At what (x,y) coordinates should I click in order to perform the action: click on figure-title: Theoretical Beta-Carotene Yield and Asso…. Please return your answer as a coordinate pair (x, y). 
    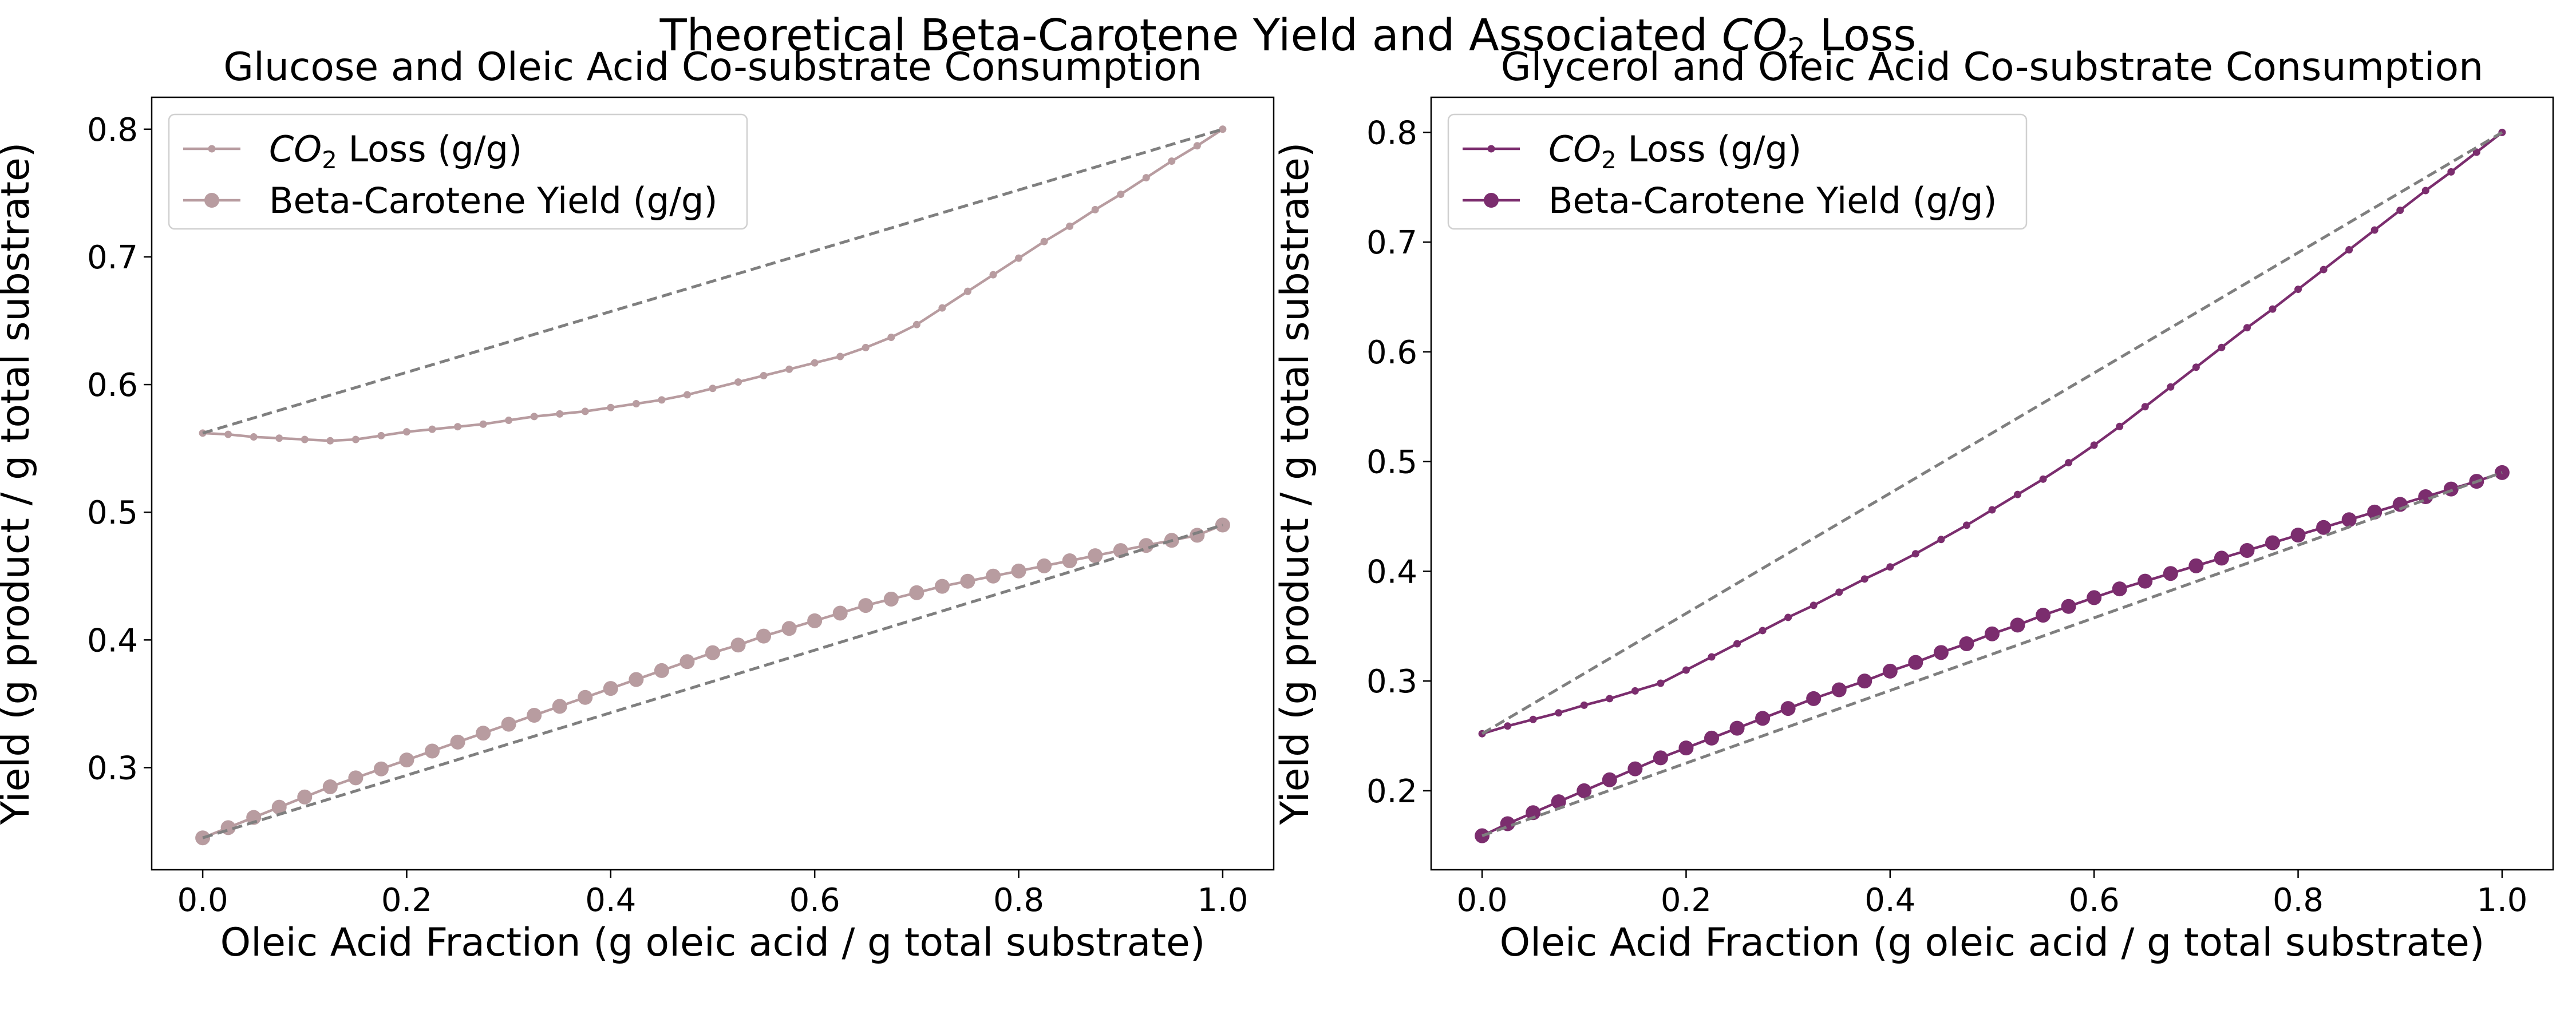
    Looking at the image, I should click on (1288, 37).